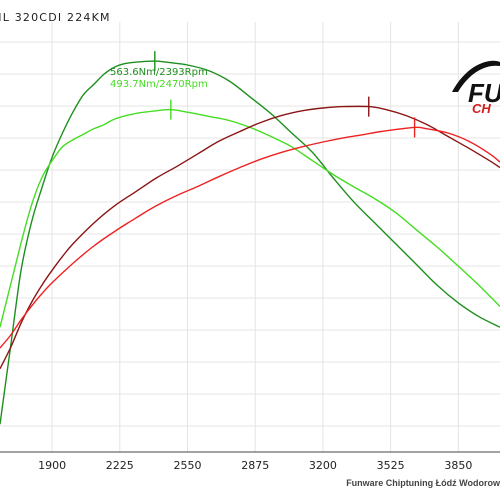 This screenshot has height=500, width=500. I want to click on x-tick-label: 3525, so click(391, 465).